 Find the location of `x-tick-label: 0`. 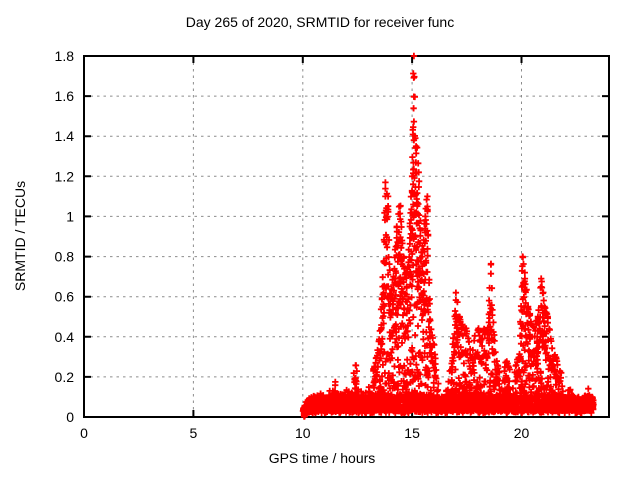

x-tick-label: 0 is located at coordinates (84, 433).